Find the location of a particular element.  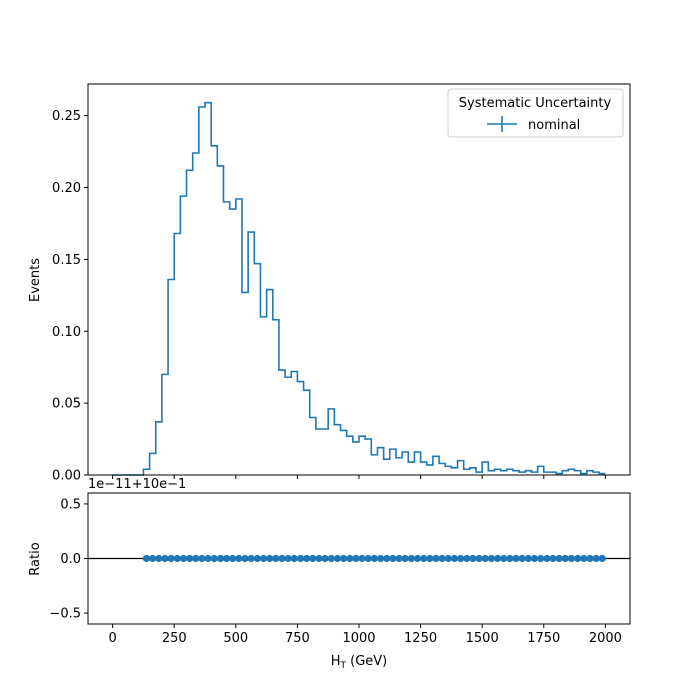

x-tick-label: 1250 is located at coordinates (420, 638).